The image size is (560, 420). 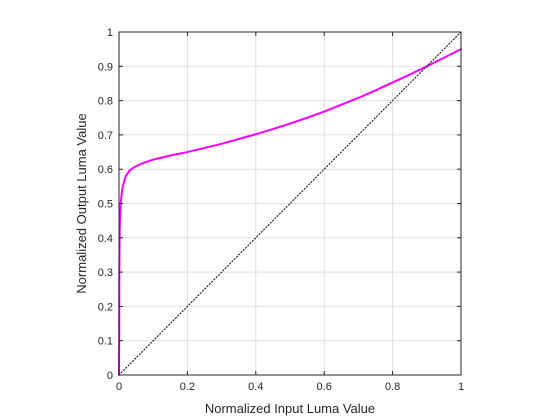 I want to click on y-tick-label: 0.1, so click(x=105, y=342).